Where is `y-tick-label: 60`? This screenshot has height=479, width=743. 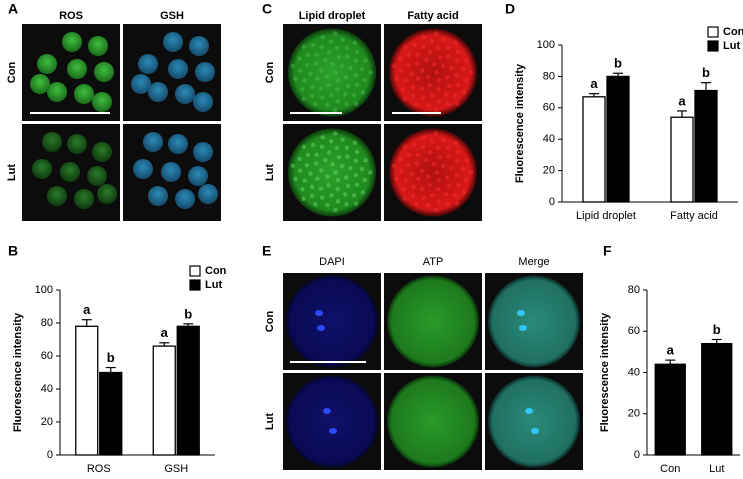
y-tick-label: 60 is located at coordinates (634, 331).